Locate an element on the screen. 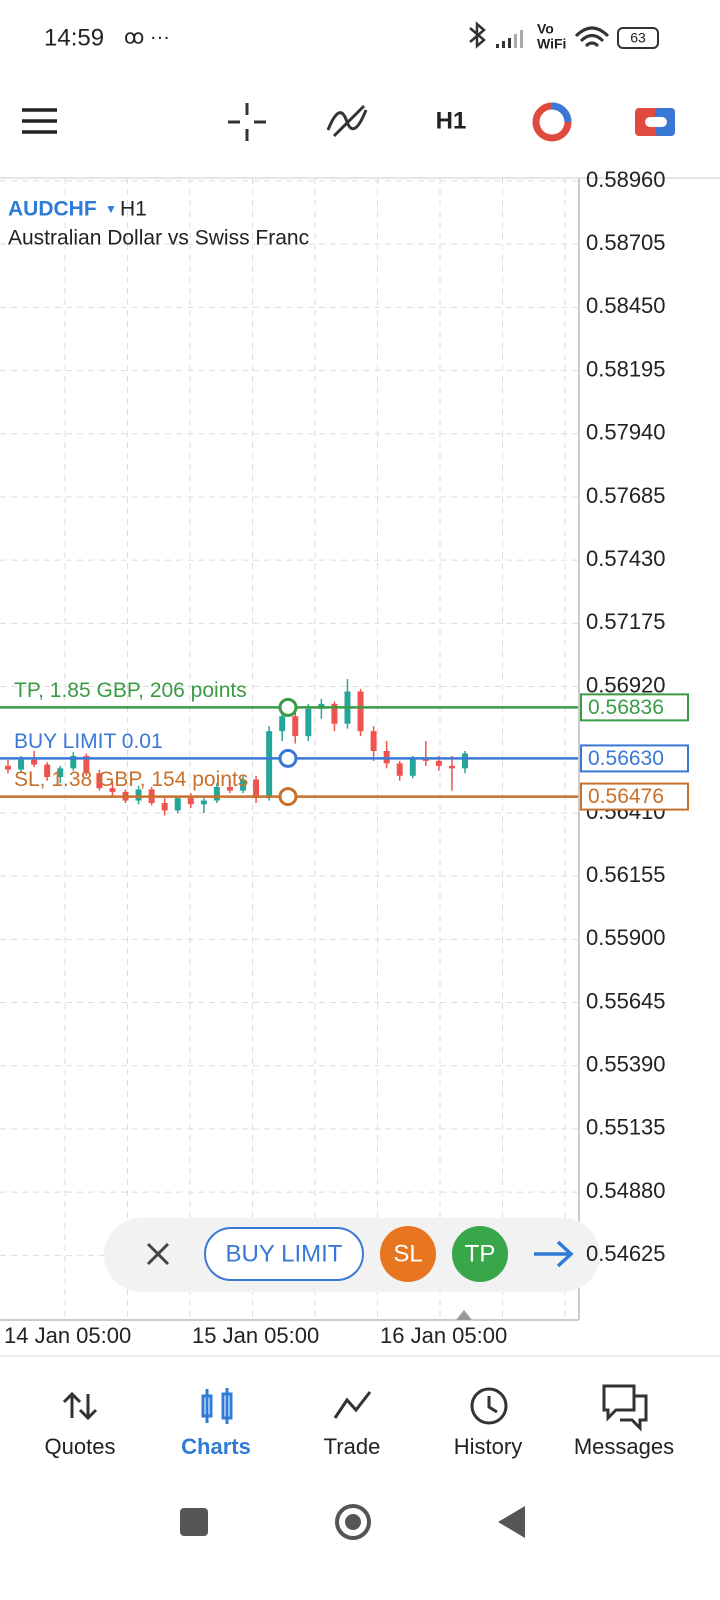  scroll-marker is located at coordinates (464, 1315).